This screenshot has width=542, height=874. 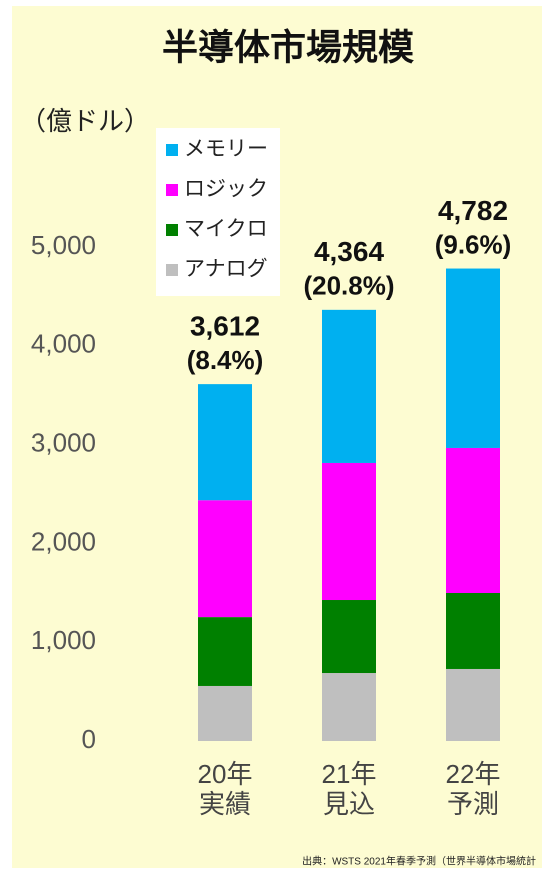 What do you see at coordinates (63, 640) in the screenshot?
I see `y-tick-label: 1,000` at bounding box center [63, 640].